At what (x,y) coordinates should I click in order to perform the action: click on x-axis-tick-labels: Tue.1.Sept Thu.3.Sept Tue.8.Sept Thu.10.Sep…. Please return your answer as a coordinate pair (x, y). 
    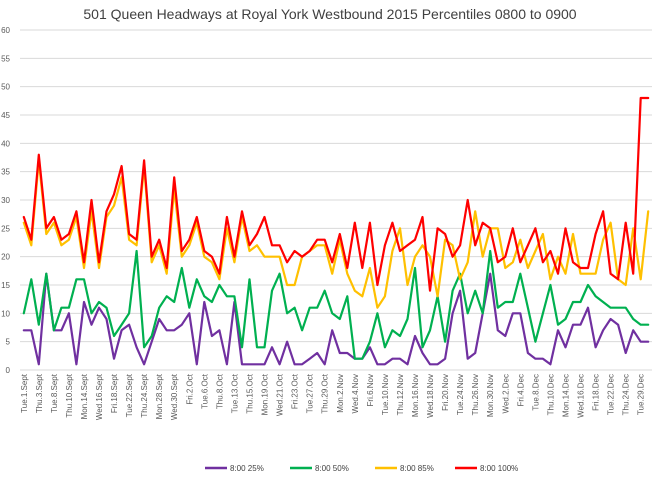
    Looking at the image, I should click on (333, 396).